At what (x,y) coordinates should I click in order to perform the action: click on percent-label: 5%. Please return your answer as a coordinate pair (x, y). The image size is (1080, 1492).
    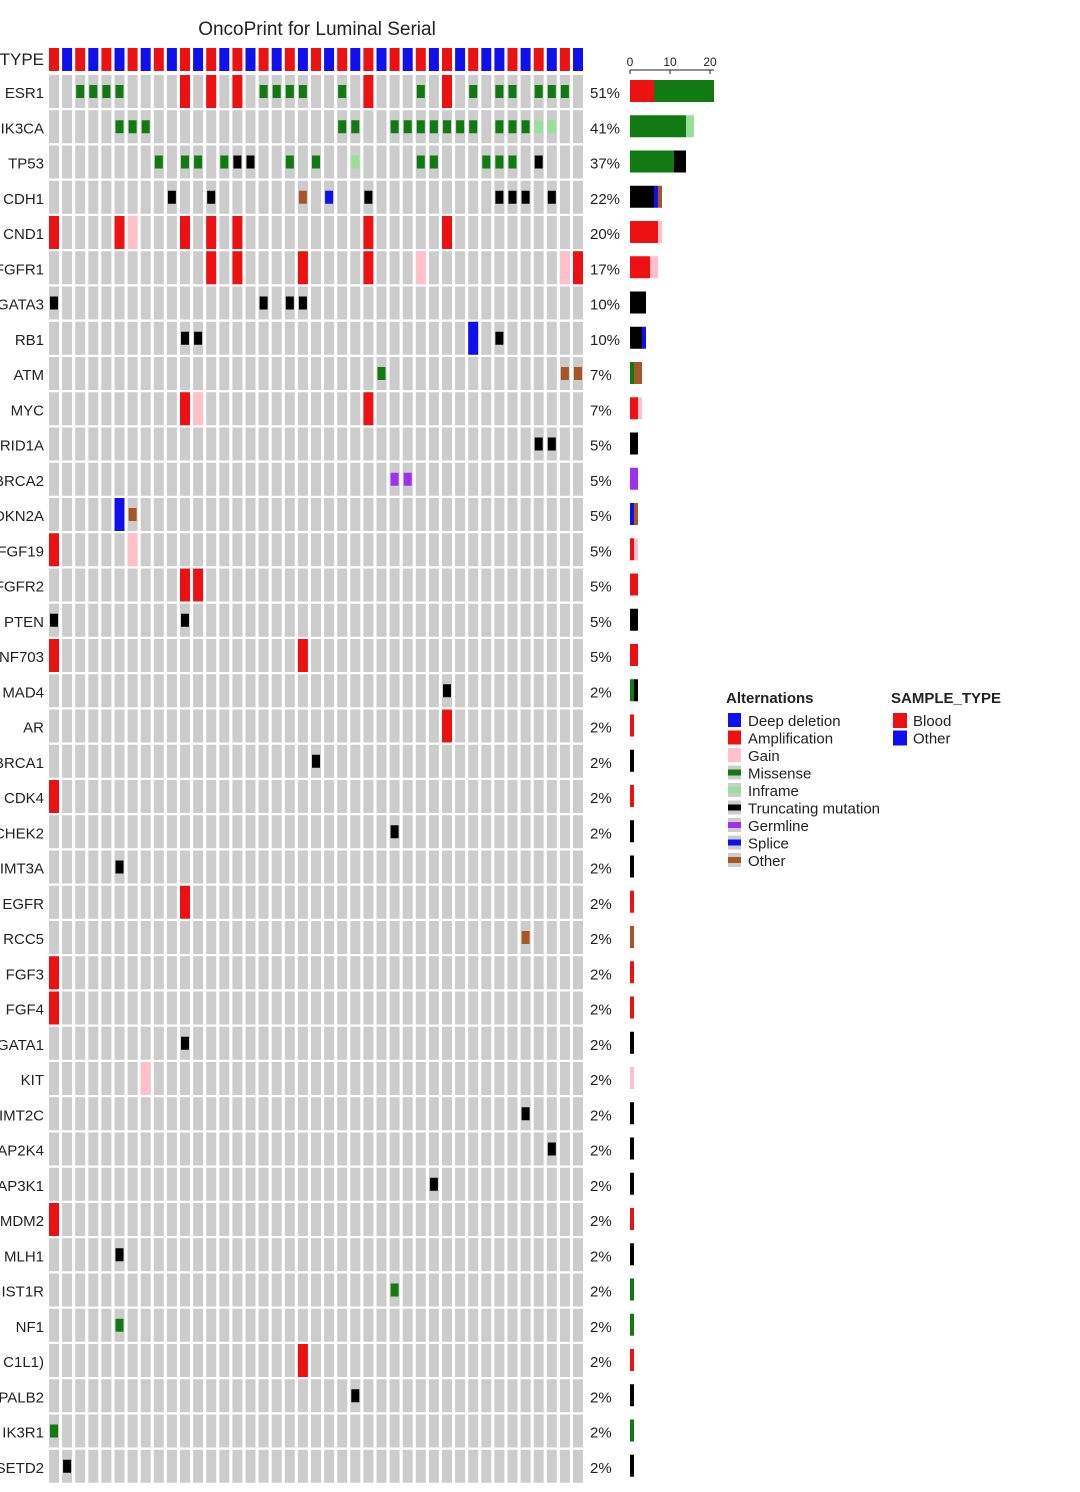
    Looking at the image, I should click on (601, 481).